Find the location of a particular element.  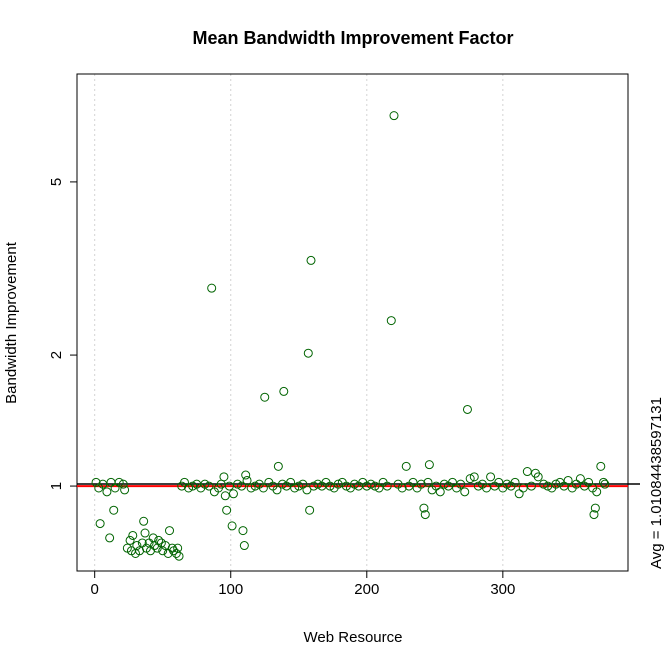

x-tick-label: 300 is located at coordinates (502, 589).